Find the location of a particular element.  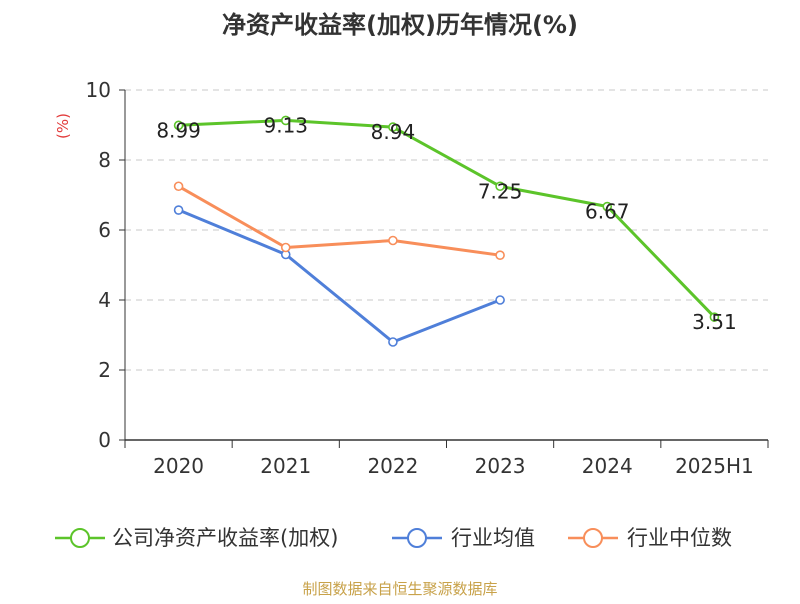

data-label: 8.99 is located at coordinates (178, 130).